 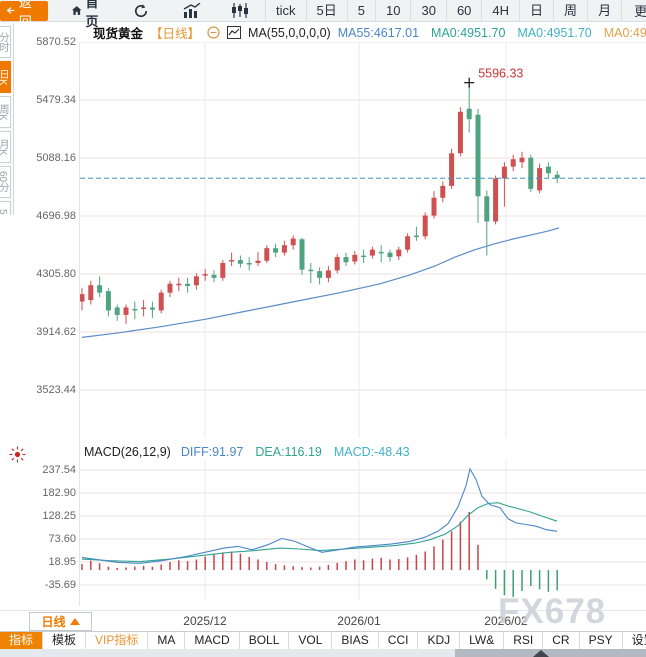 I want to click on xaxis-label-2026/01: 2026/01, so click(x=359, y=621).